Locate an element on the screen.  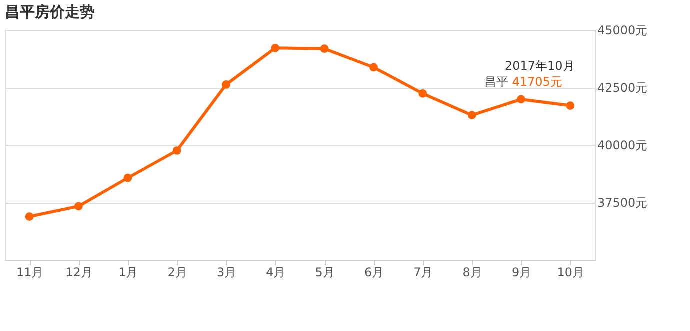
x-tick-label: 6月 is located at coordinates (374, 273).